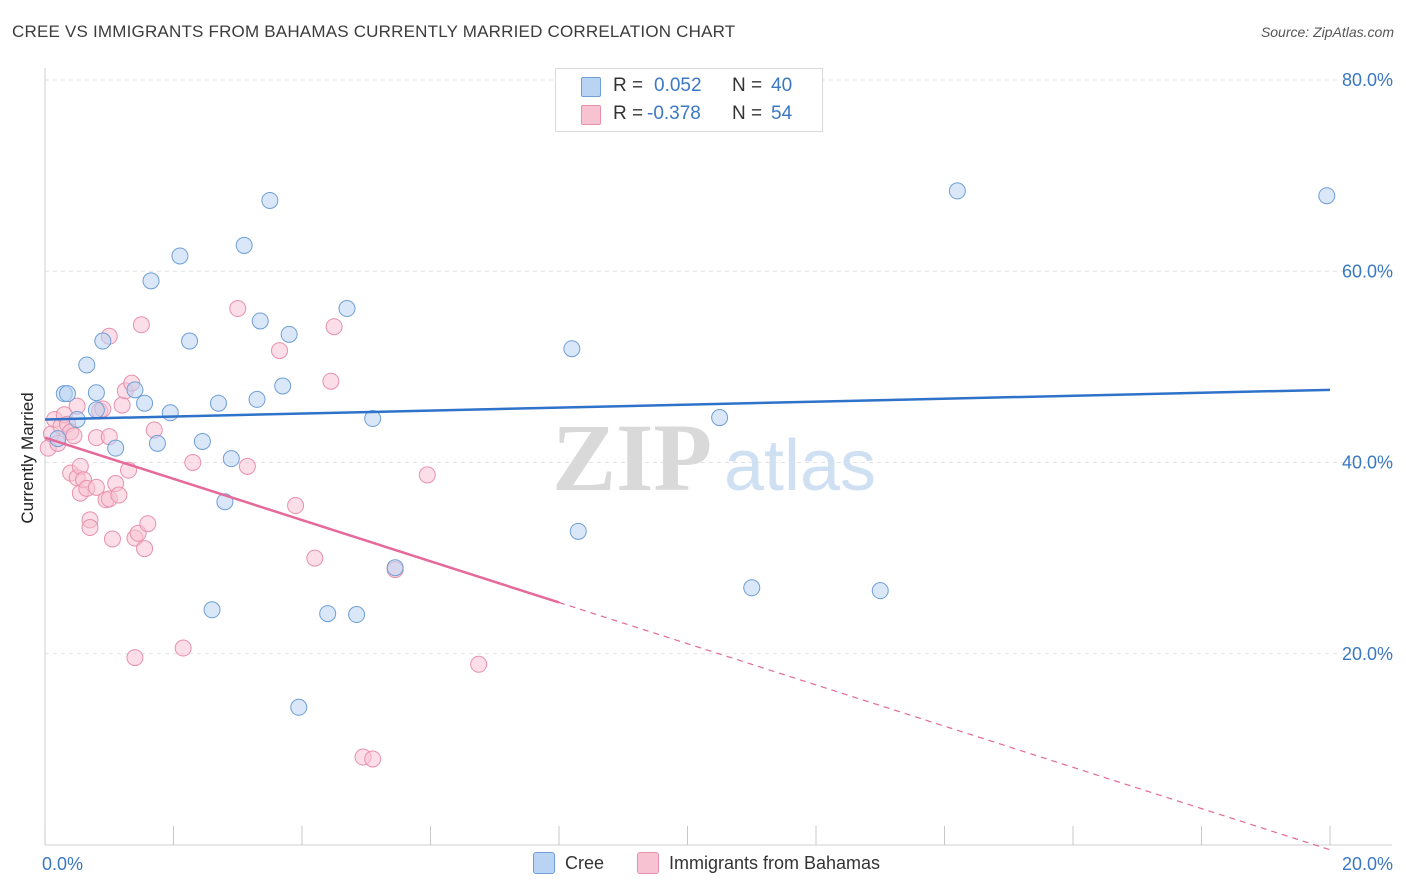  What do you see at coordinates (591, 115) in the screenshot?
I see `bahamas-swatch` at bounding box center [591, 115].